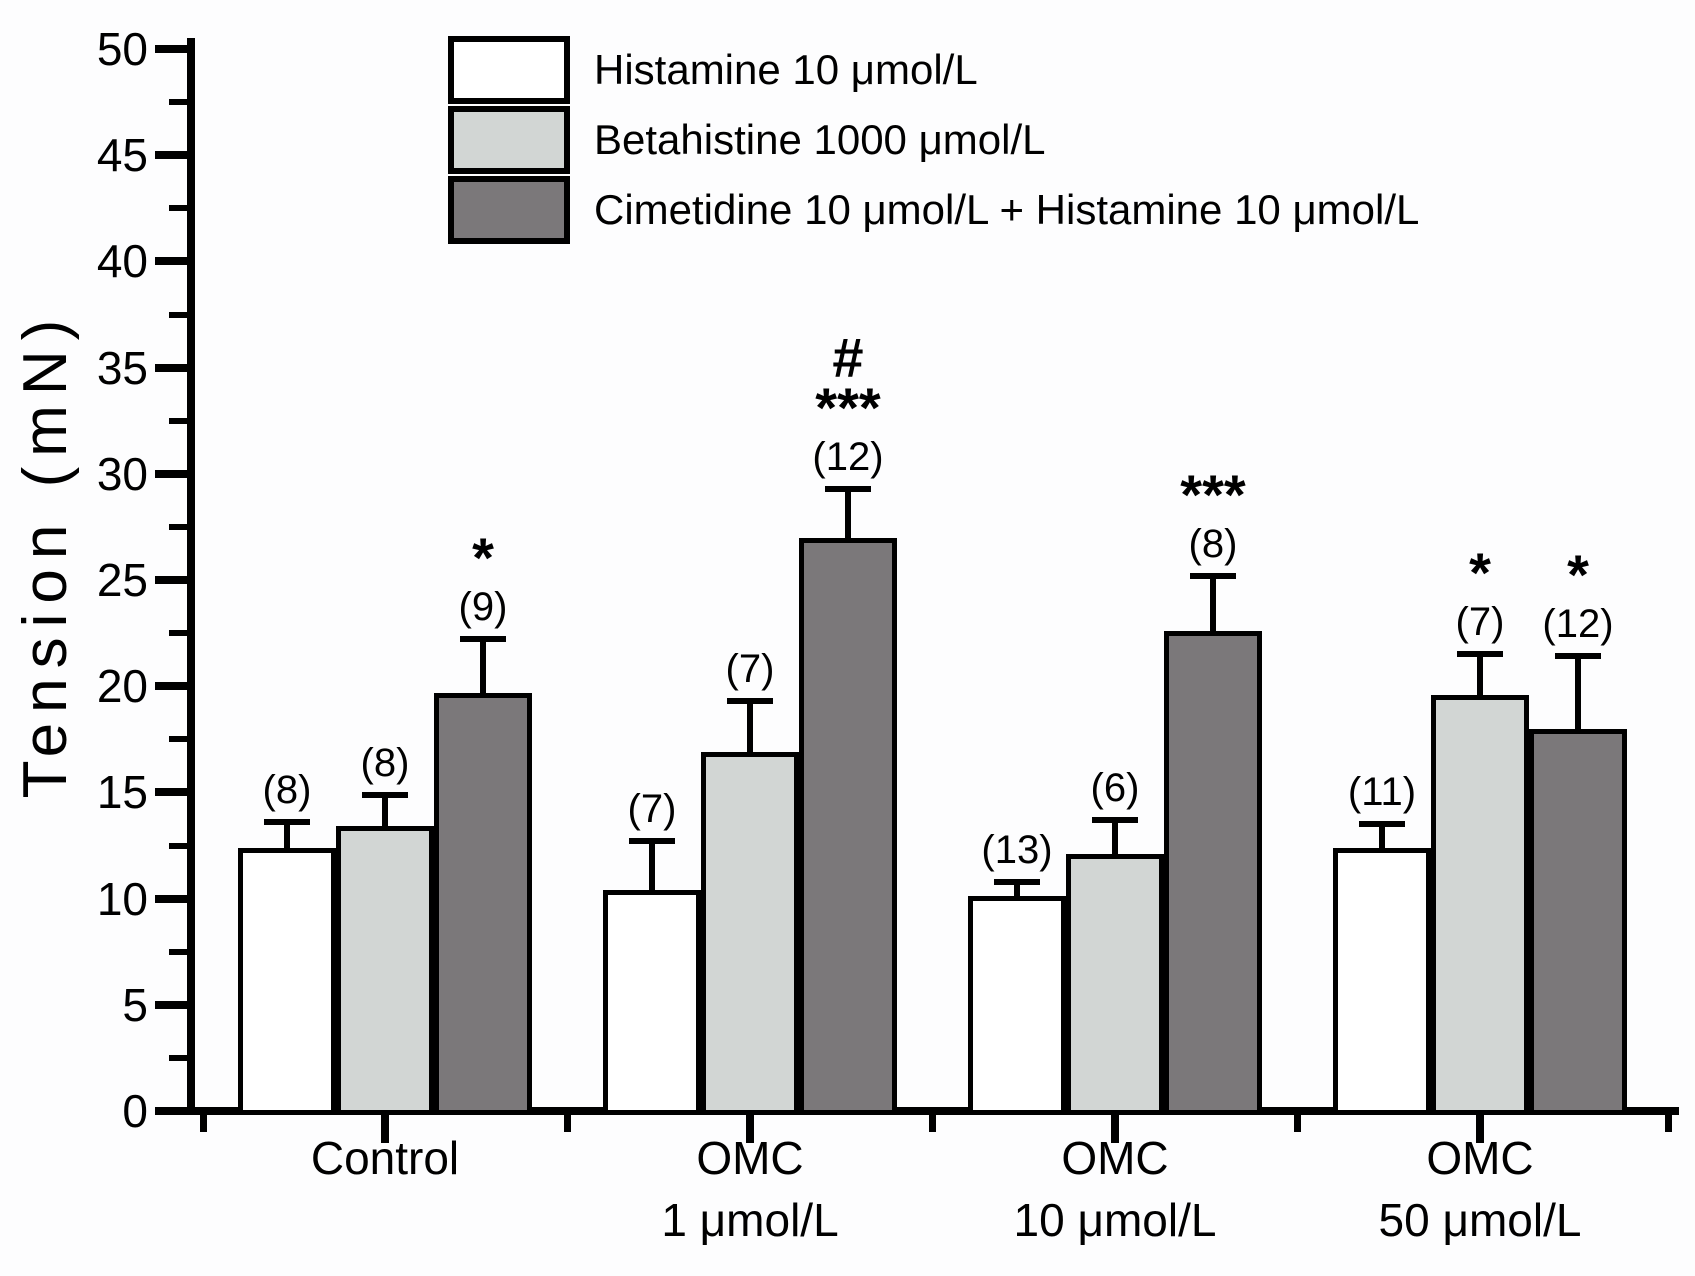 This screenshot has height=1276, width=1695. What do you see at coordinates (509, 210) in the screenshot?
I see `legend-swatch-cimetidine-histamine` at bounding box center [509, 210].